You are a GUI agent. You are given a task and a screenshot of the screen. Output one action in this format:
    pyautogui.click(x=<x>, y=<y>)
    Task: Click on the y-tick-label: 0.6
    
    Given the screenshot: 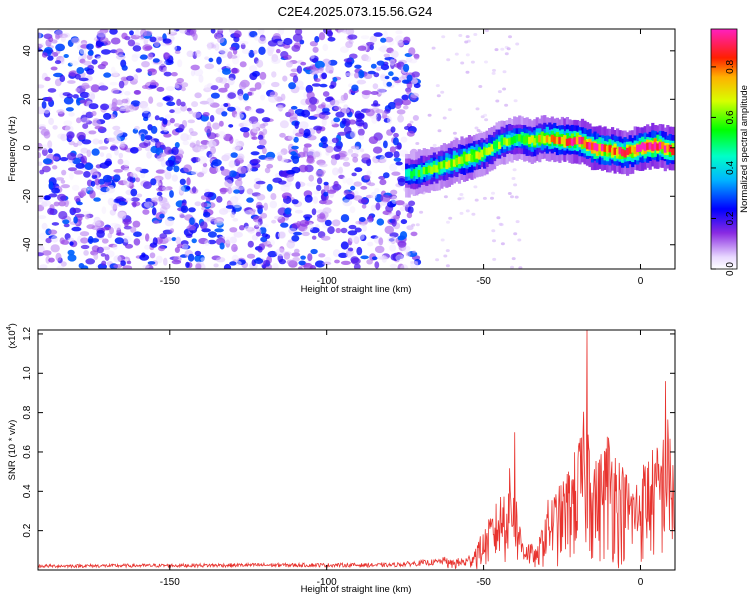 What is the action you would take?
    pyautogui.click(x=27, y=452)
    